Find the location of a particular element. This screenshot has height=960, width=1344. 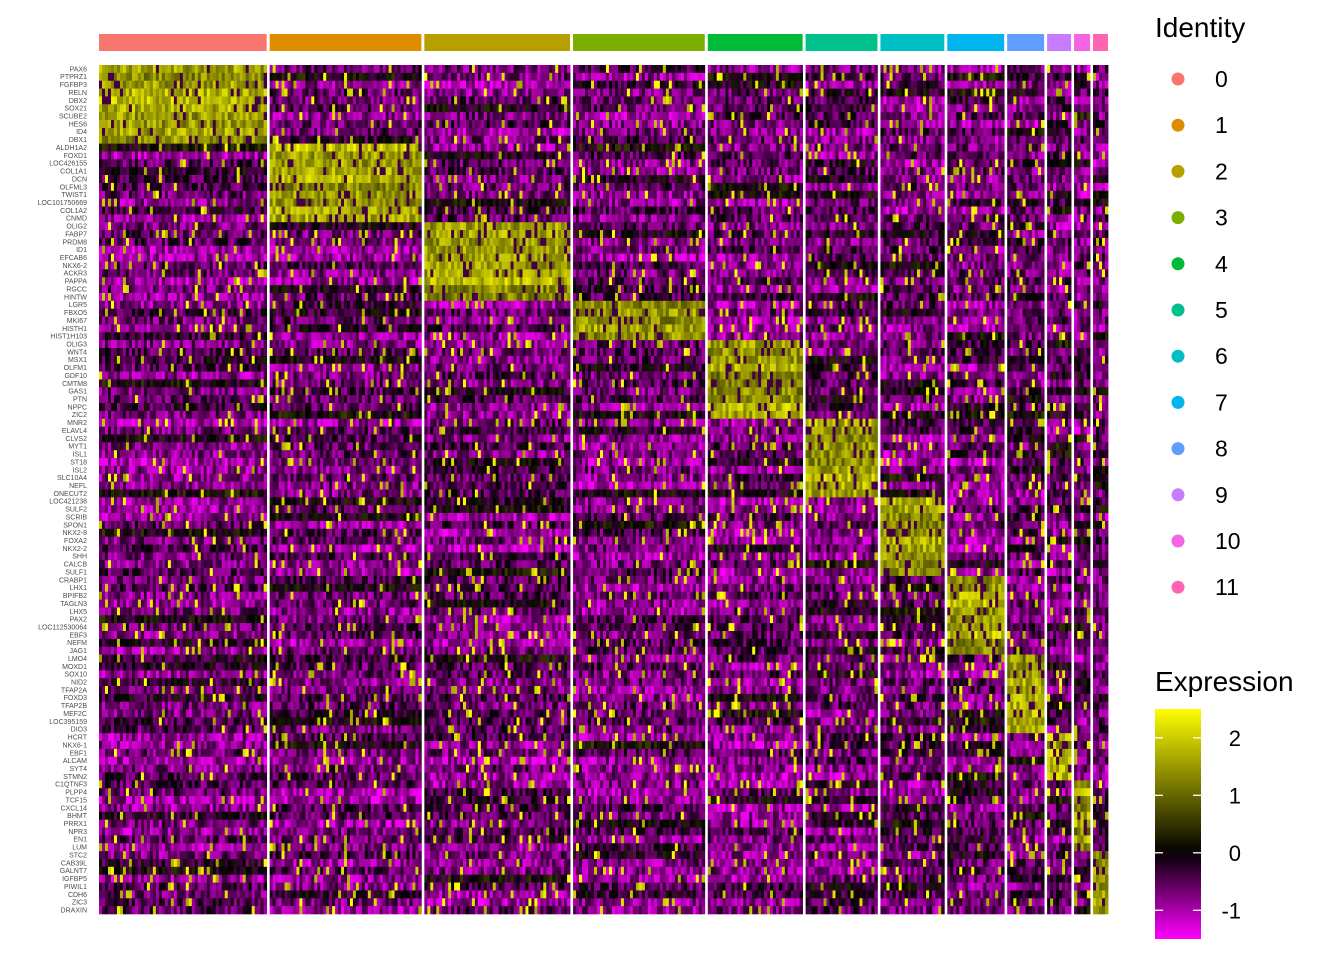

gene-label: FGFBP3 is located at coordinates (73, 85).